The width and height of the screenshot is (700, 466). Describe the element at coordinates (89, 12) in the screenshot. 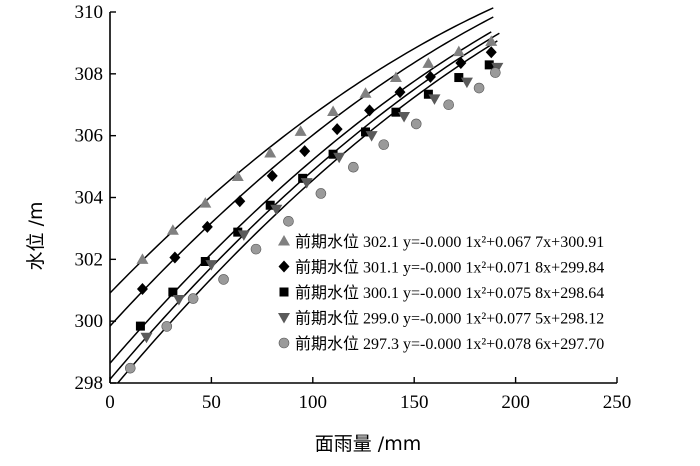

I see `y-tick-label: 310` at that location.